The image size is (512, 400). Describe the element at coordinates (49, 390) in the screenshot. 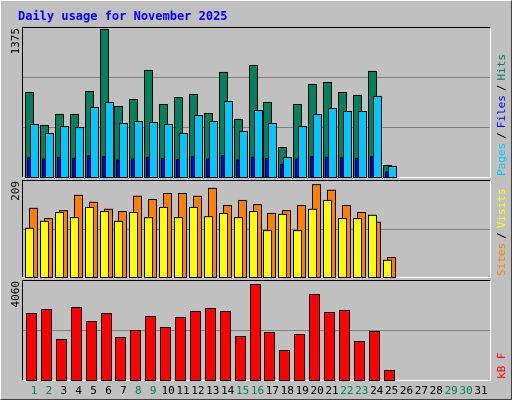

I see `x-tick-label: 2` at that location.